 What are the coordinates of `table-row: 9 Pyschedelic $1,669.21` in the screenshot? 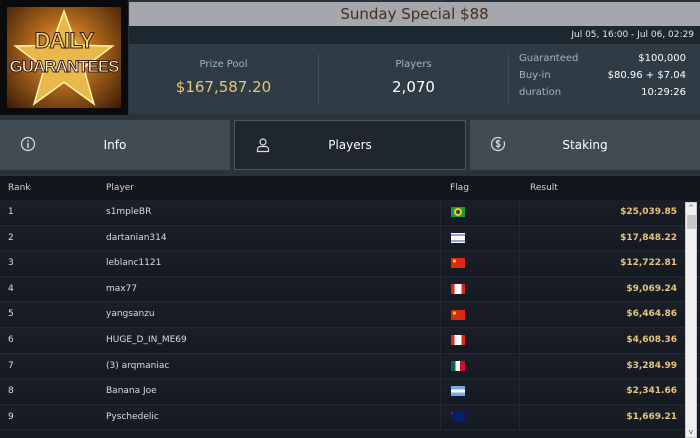 It's located at (350, 417).